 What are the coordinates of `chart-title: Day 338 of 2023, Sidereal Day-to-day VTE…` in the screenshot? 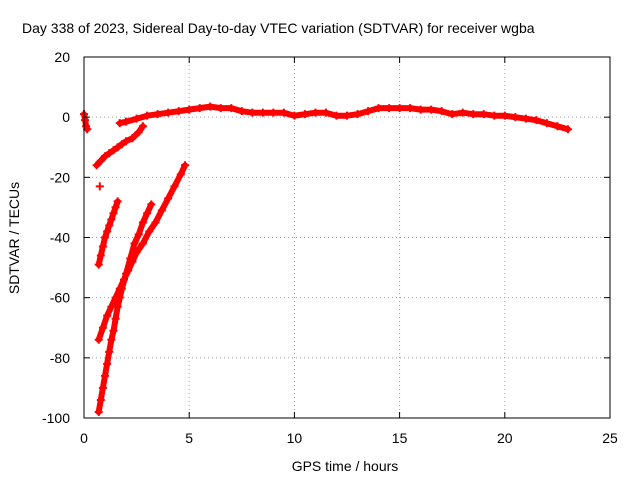 It's located at (278, 28).